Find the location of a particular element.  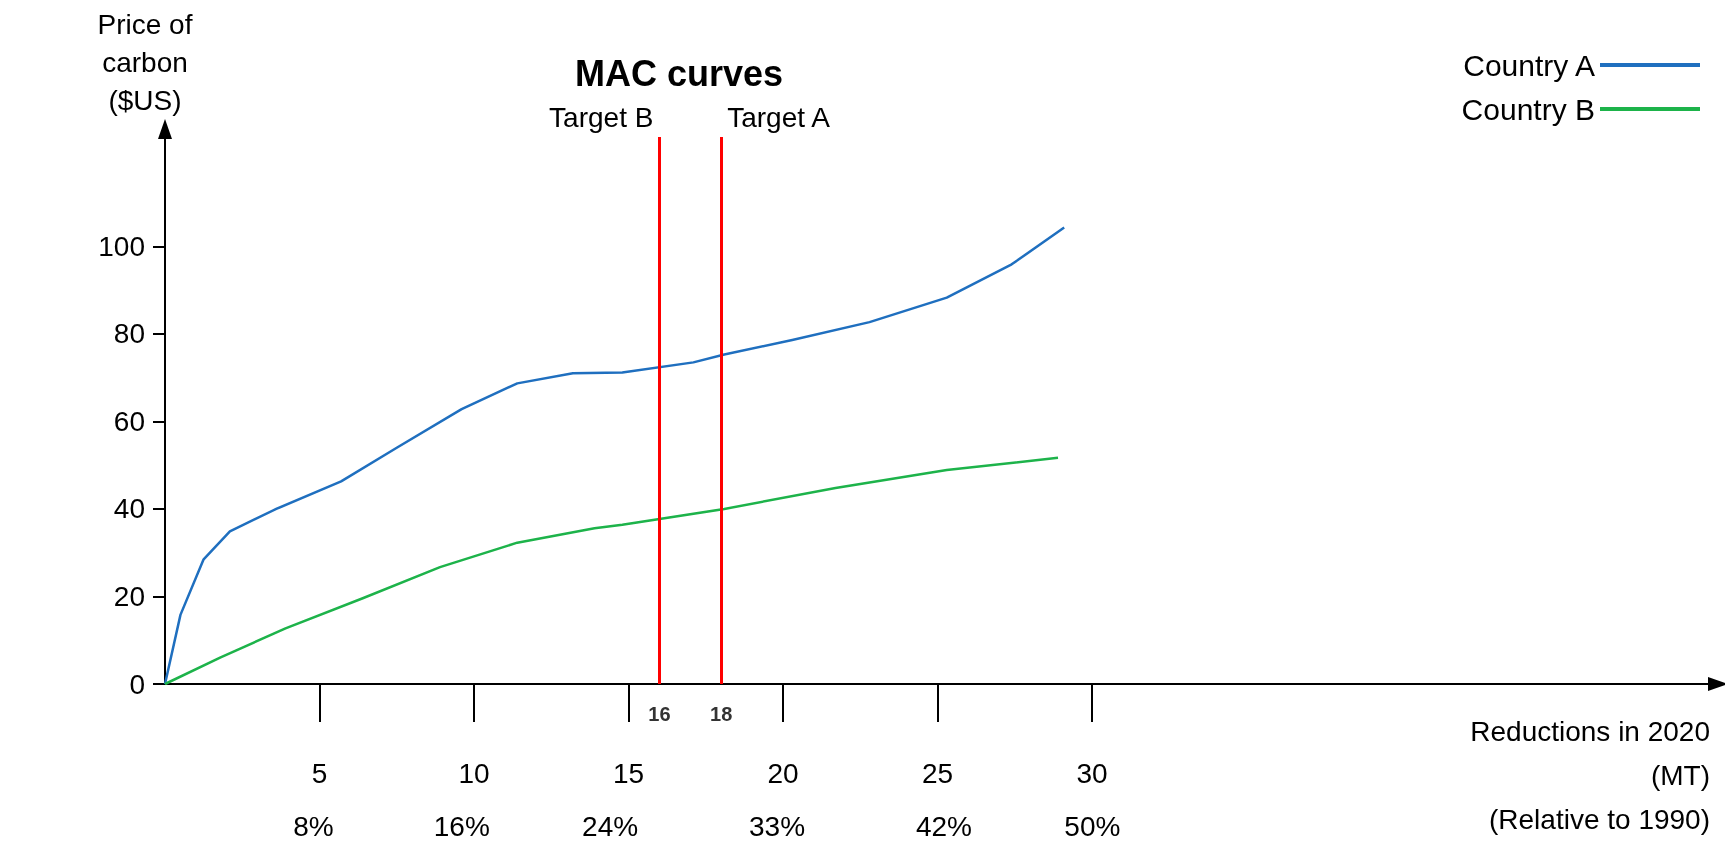

legend-label: Country A is located at coordinates (1529, 65).